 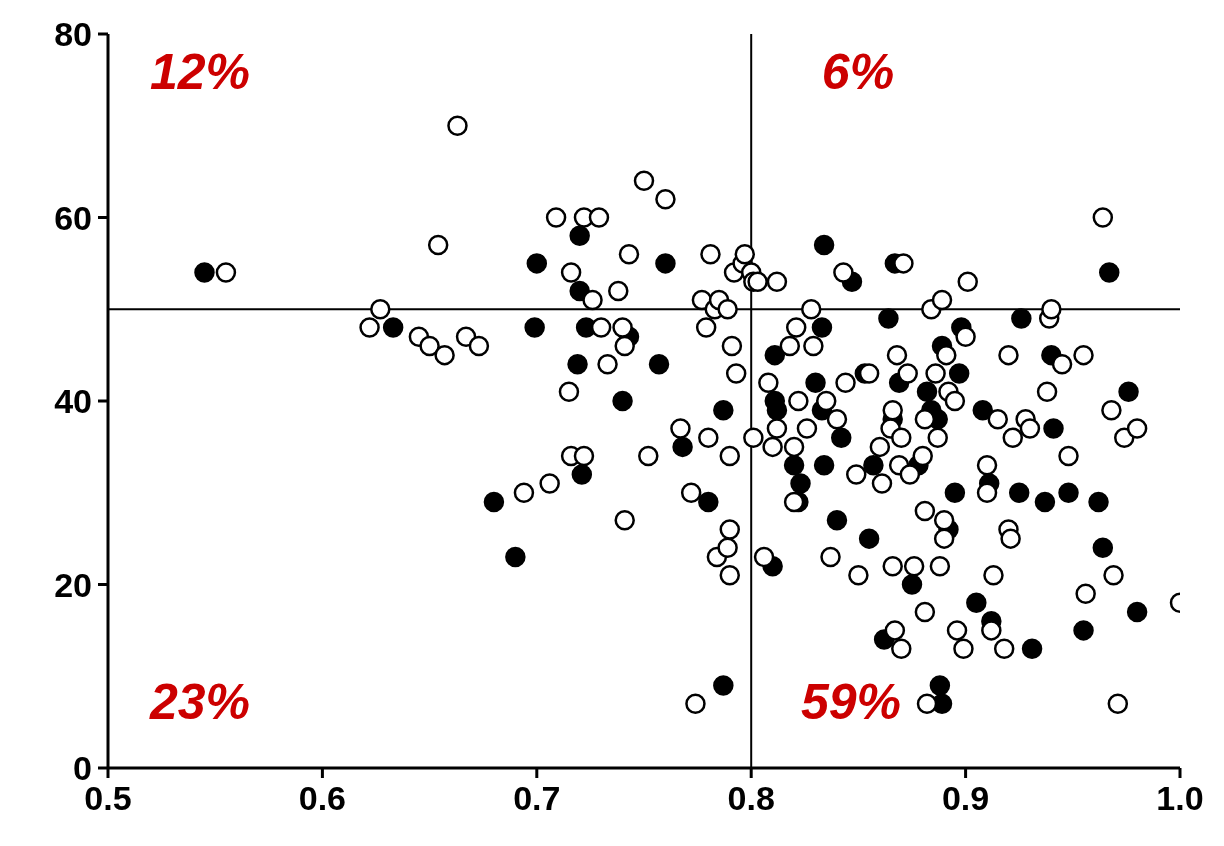 I want to click on x-tick-label: 0.9, so click(x=965, y=798).